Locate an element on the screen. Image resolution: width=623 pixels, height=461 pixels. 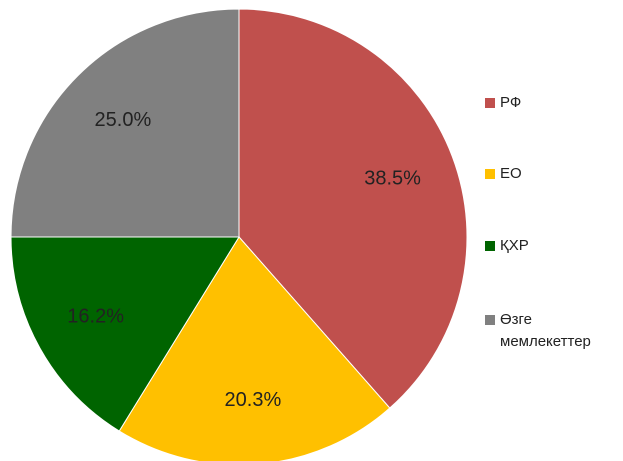
legend-label: ЕО is located at coordinates (511, 173).